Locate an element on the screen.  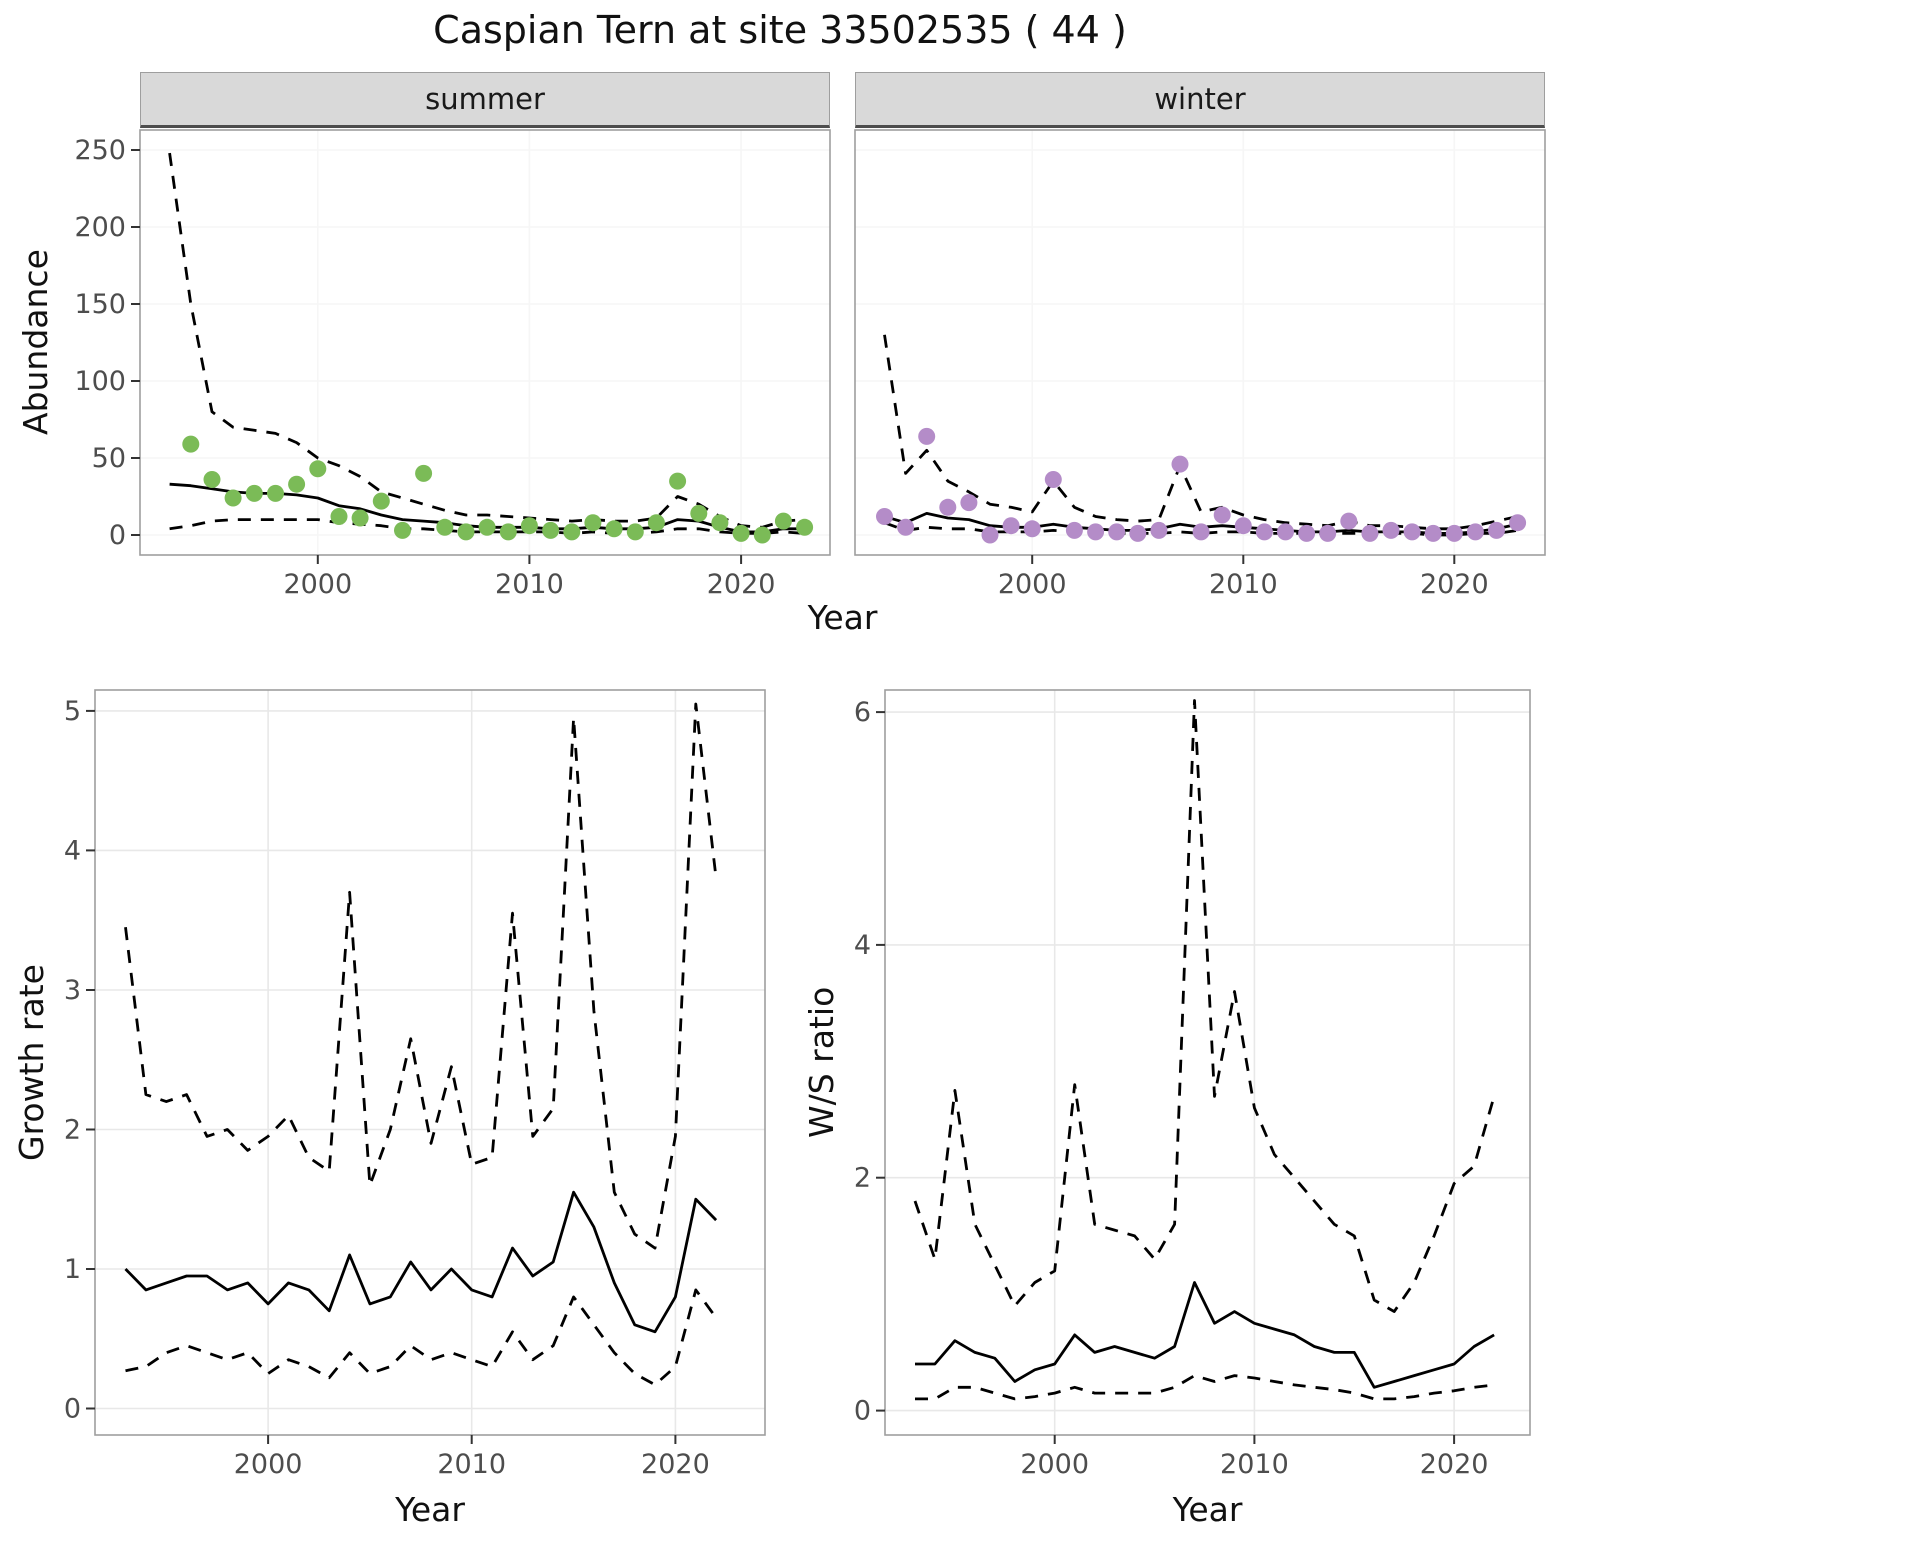
panel-border is located at coordinates (1200, 342).